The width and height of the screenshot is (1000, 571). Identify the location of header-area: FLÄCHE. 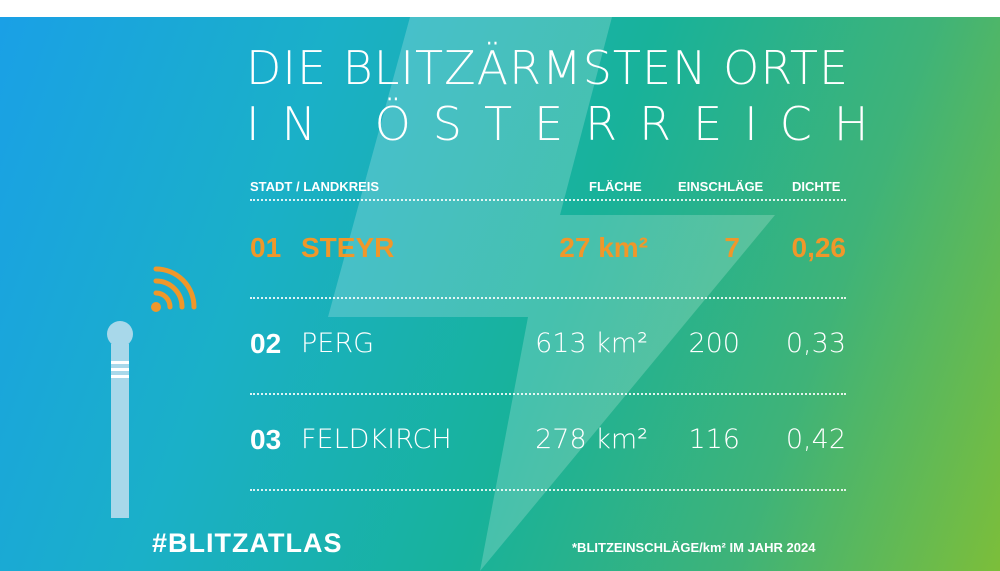
(615, 186).